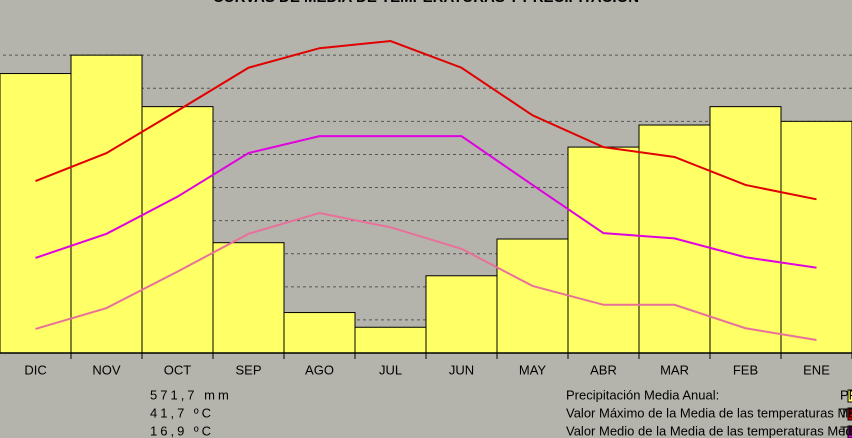 Image resolution: width=852 pixels, height=438 pixels. I want to click on x-tick-label-wrap: JUN, so click(461, 369).